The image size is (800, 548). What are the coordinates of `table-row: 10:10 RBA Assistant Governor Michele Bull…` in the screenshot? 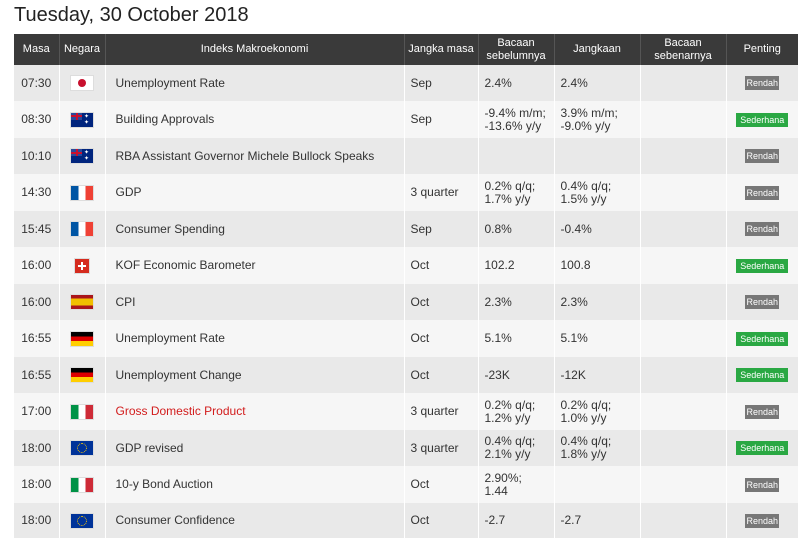 It's located at (406, 156).